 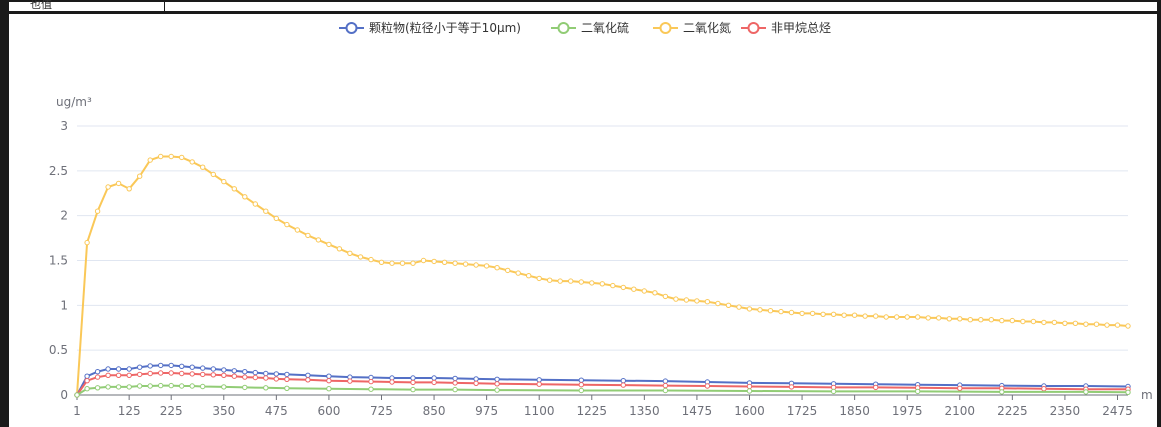 I want to click on x-tick-label: 1475, so click(x=697, y=411).